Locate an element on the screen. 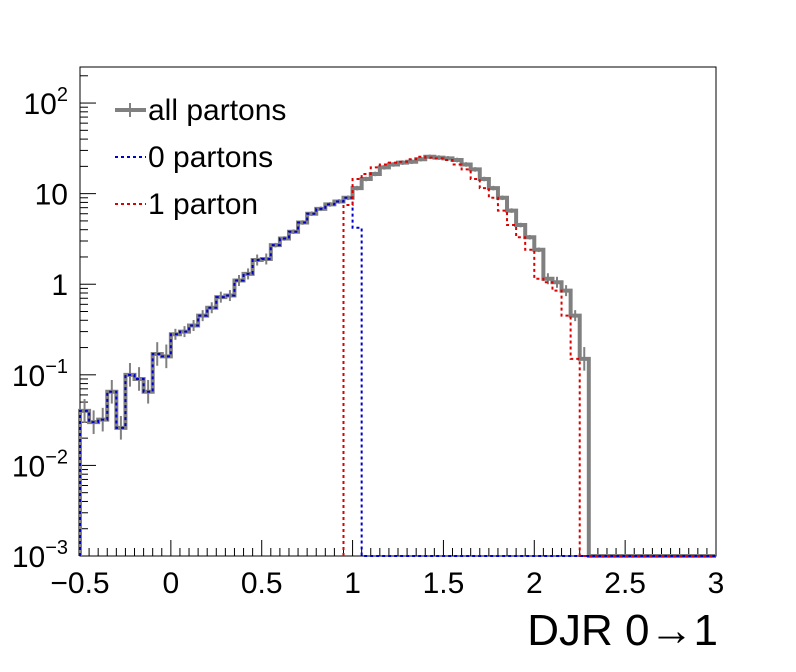 This screenshot has height=672, width=796. y-tick-label: 10 is located at coordinates (51, 195).